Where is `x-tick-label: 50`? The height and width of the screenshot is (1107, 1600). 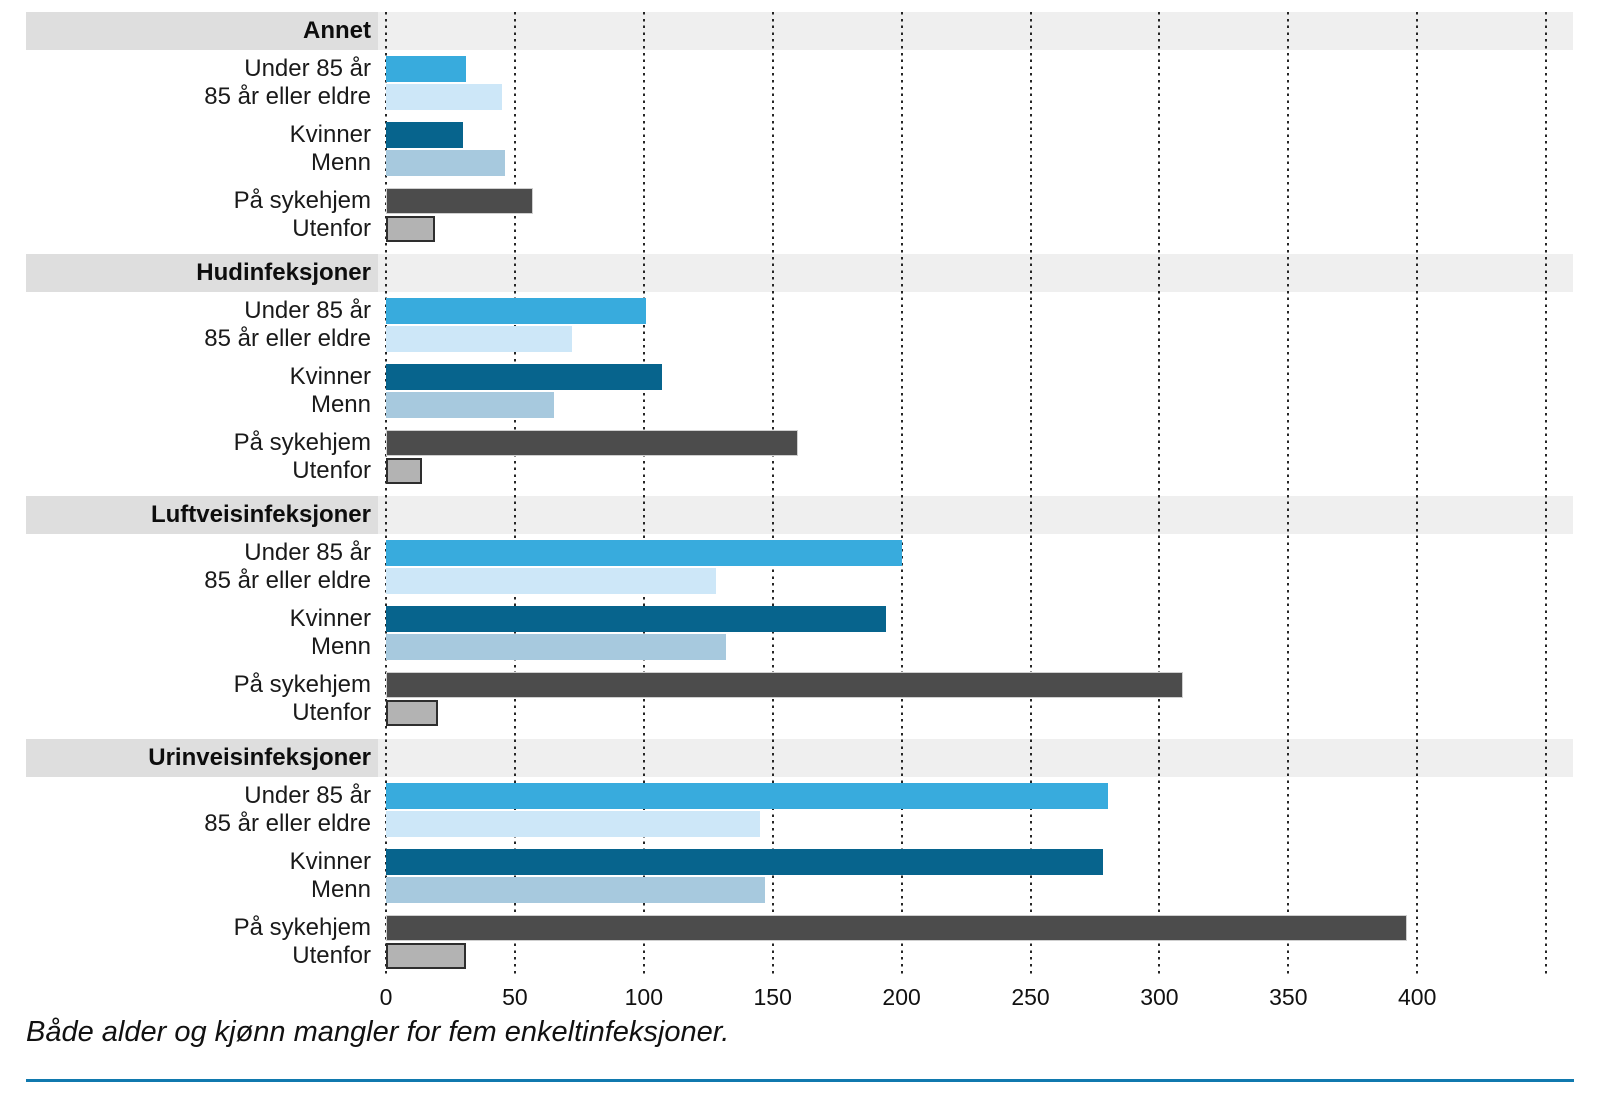 x-tick-label: 50 is located at coordinates (515, 997).